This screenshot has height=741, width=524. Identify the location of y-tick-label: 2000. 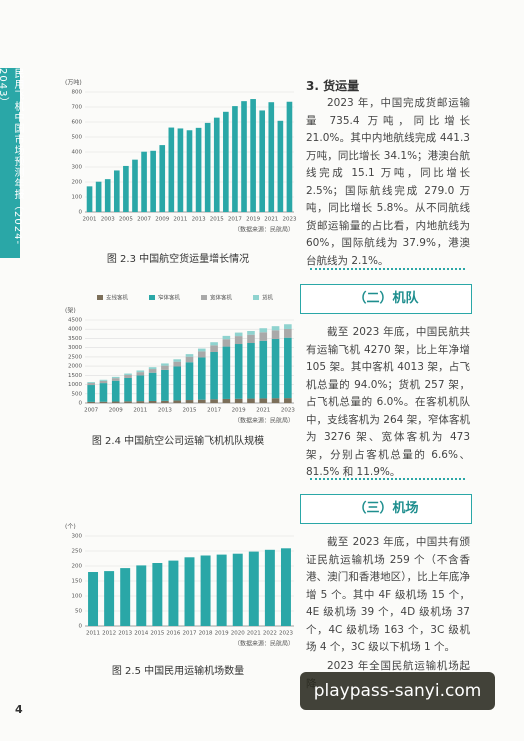
(75, 367).